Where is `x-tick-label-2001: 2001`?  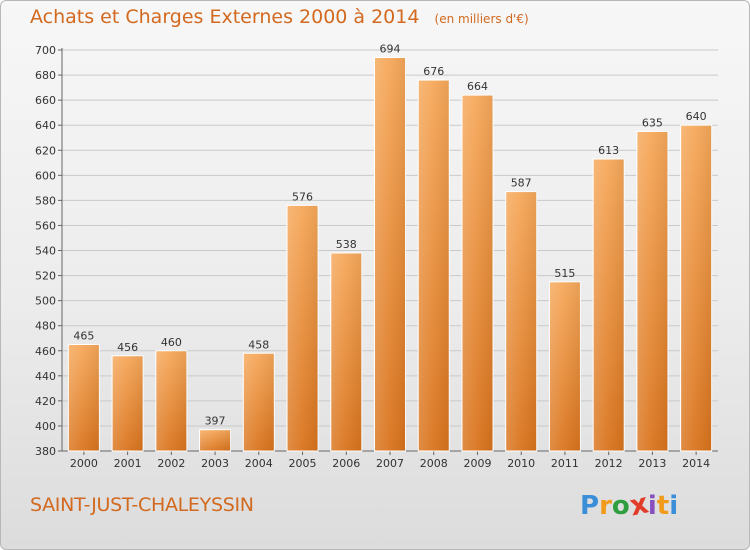
x-tick-label-2001: 2001 is located at coordinates (128, 463).